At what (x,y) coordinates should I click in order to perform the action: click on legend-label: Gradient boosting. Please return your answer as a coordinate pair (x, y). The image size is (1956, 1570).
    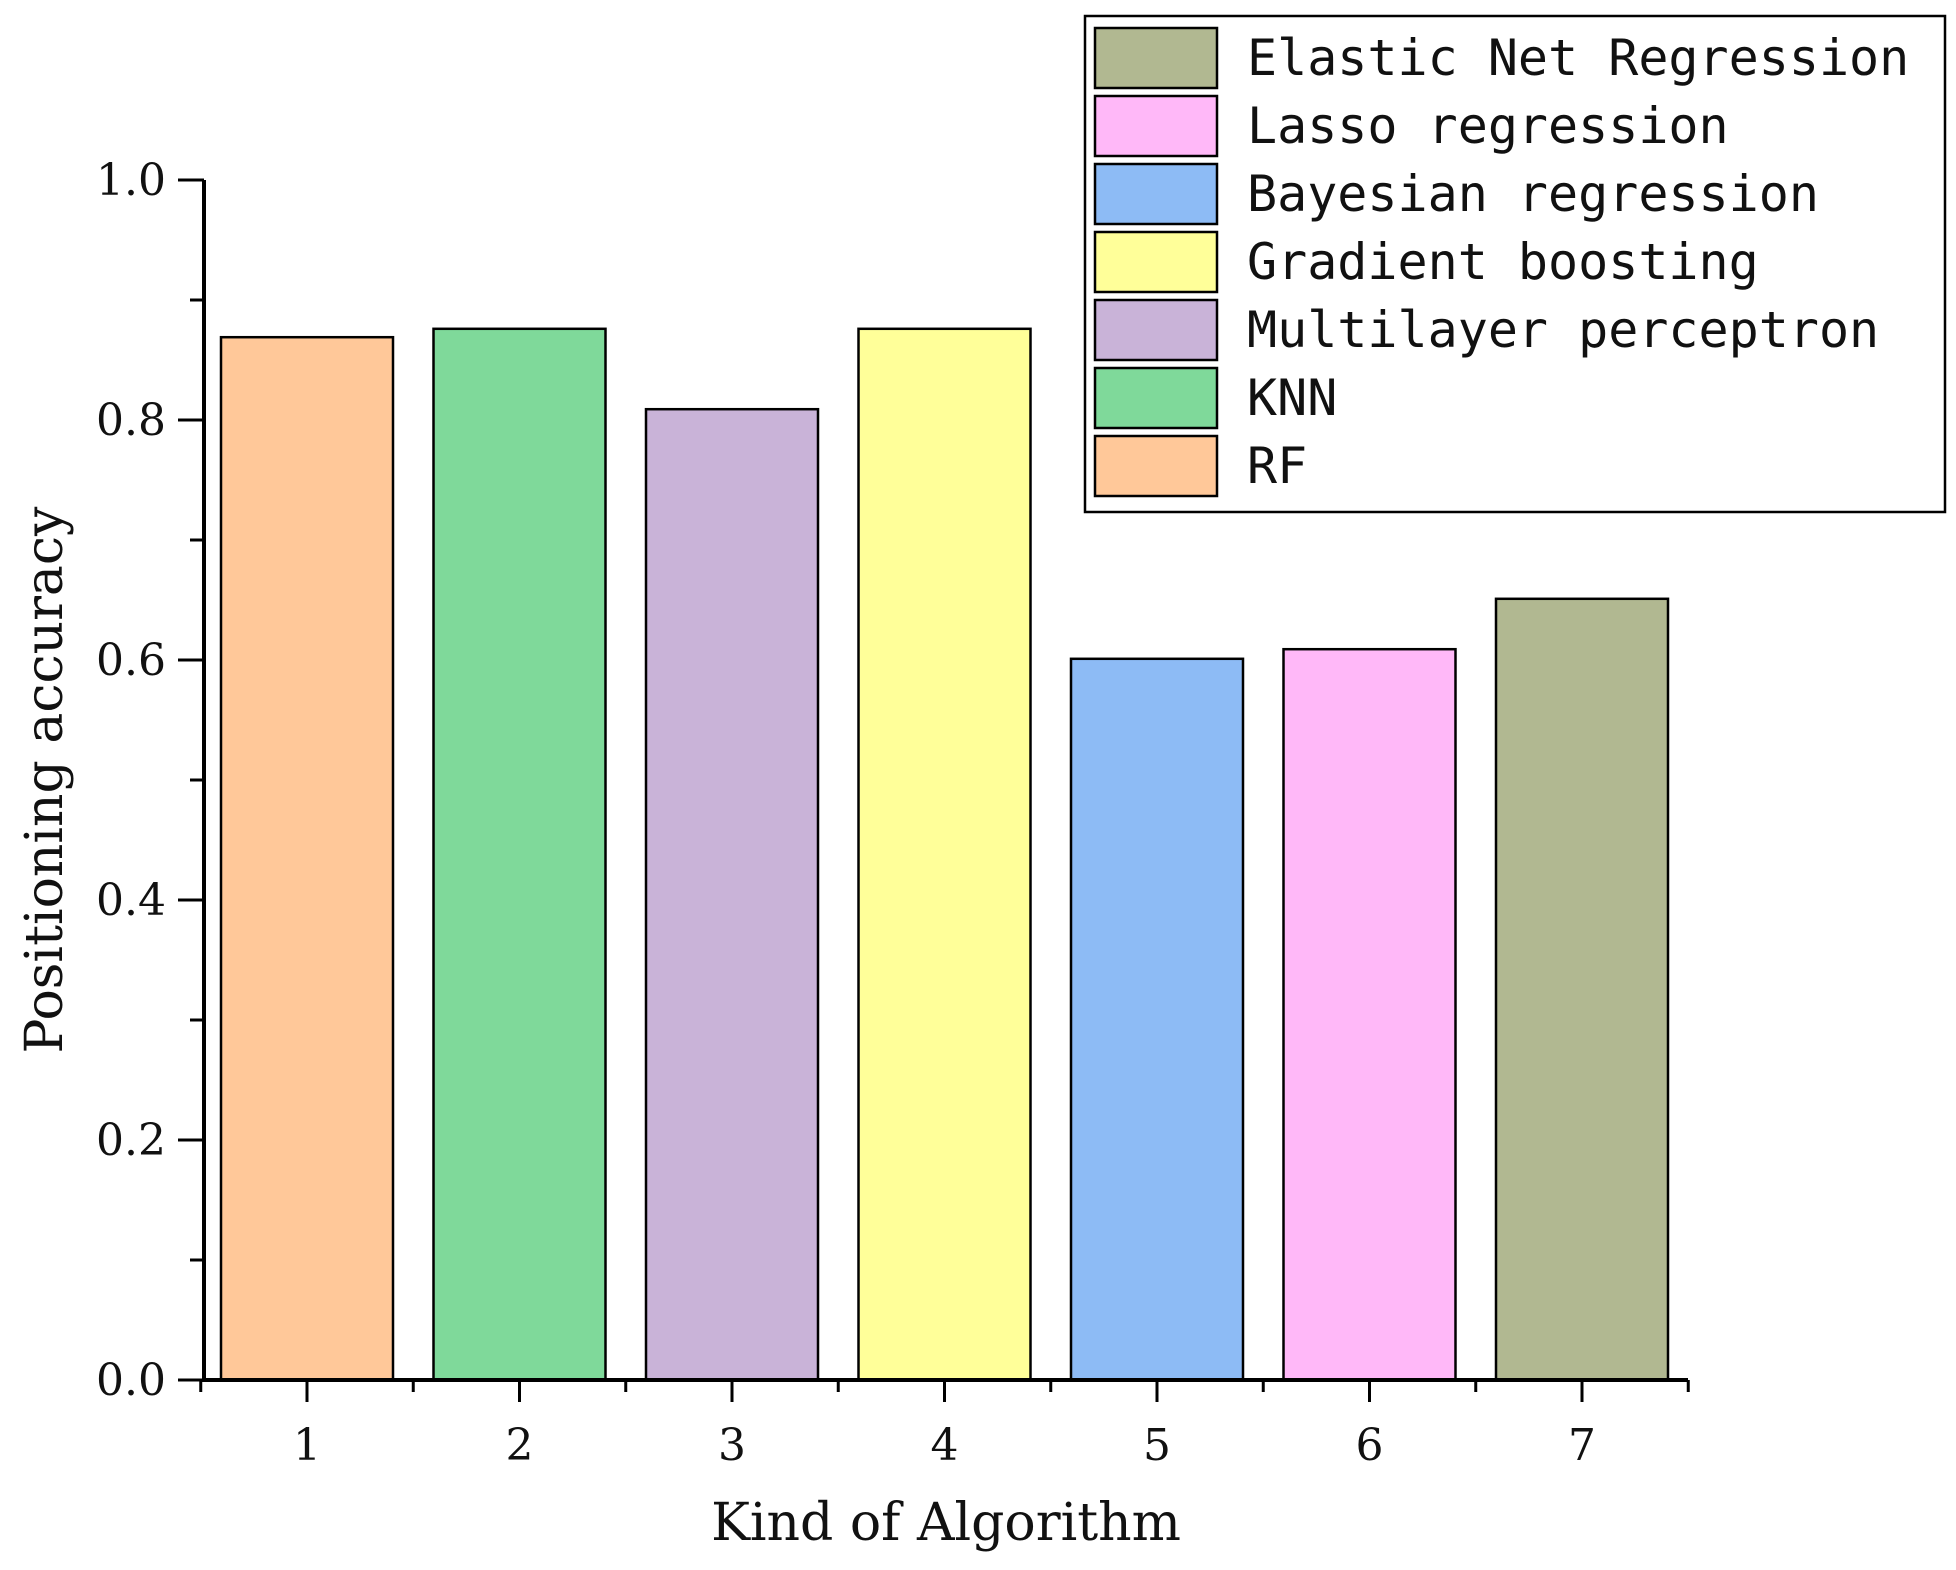
    Looking at the image, I should click on (1503, 262).